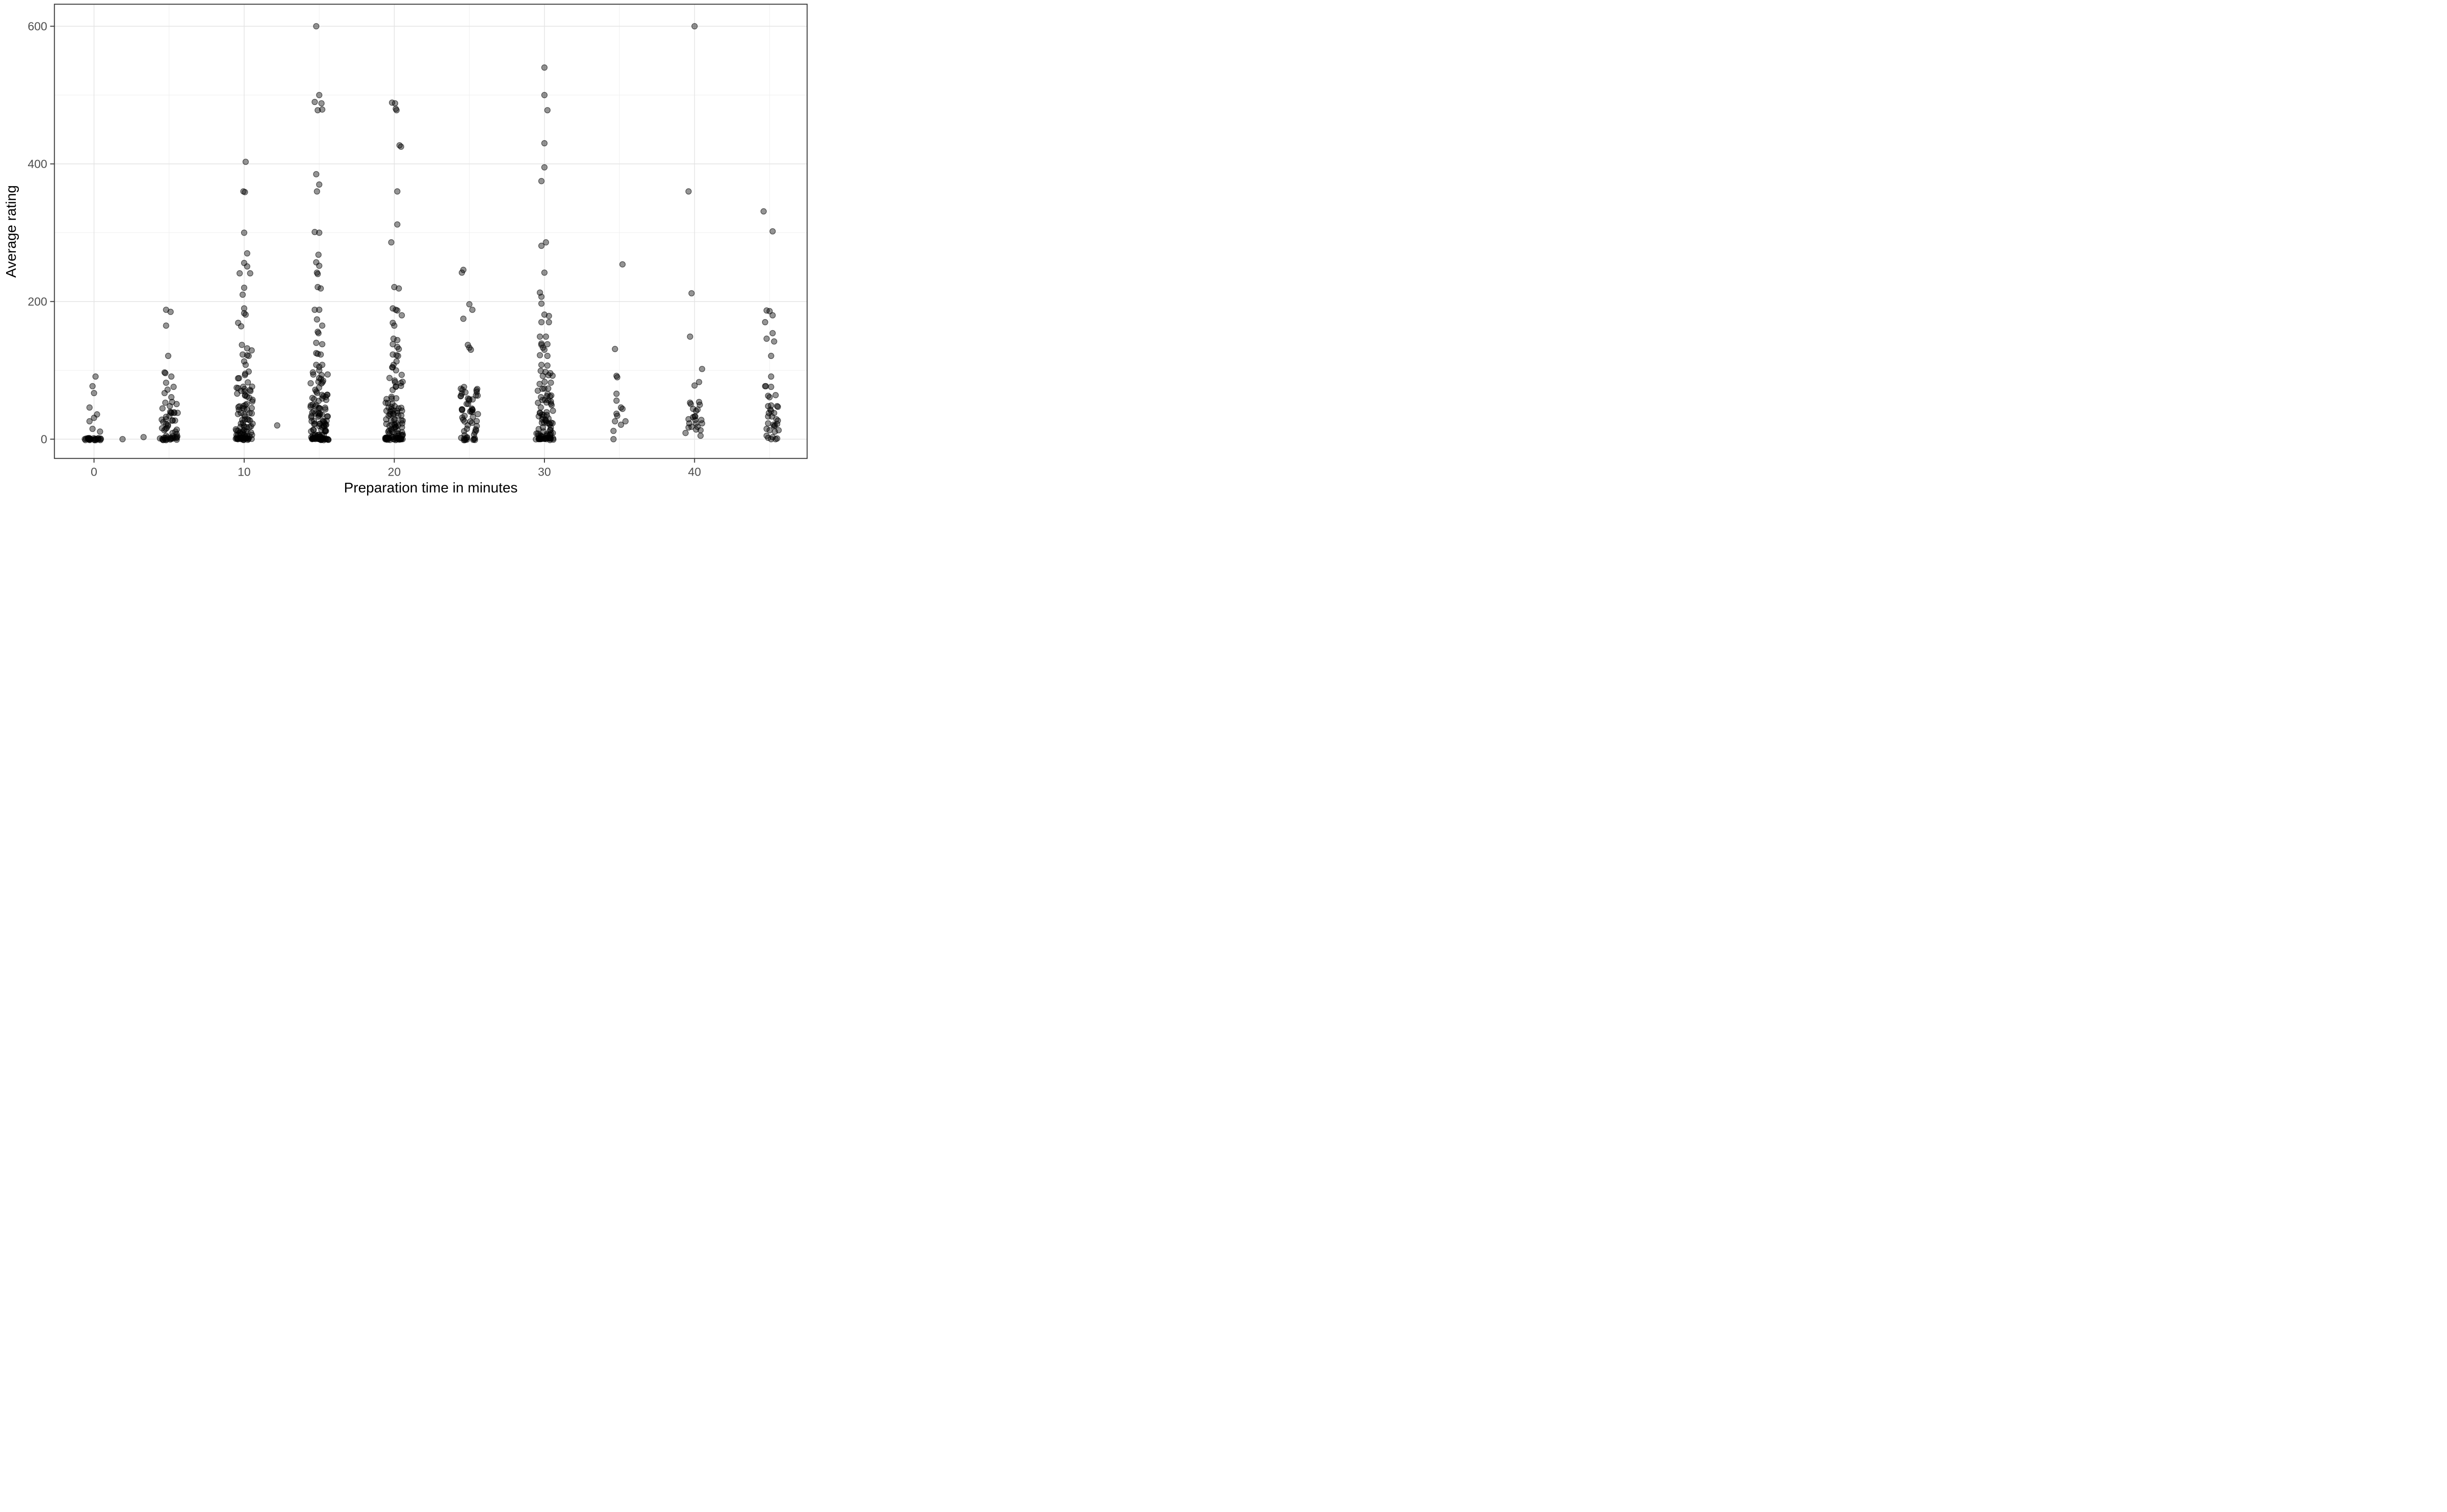 Image resolution: width=2447 pixels, height=1512 pixels. I want to click on x-axis-title: Preparation time in minutes, so click(431, 488).